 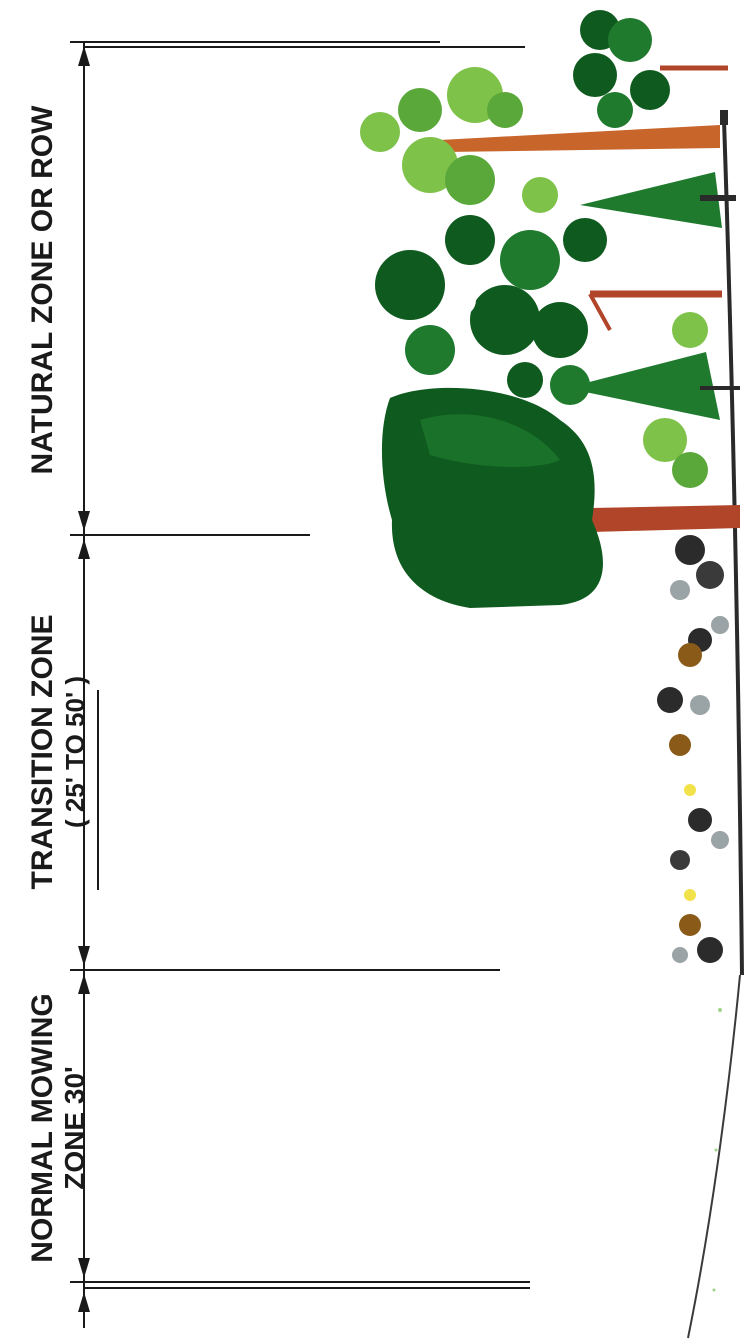 What do you see at coordinates (650, 69) in the screenshot?
I see `tree-small-dark` at bounding box center [650, 69].